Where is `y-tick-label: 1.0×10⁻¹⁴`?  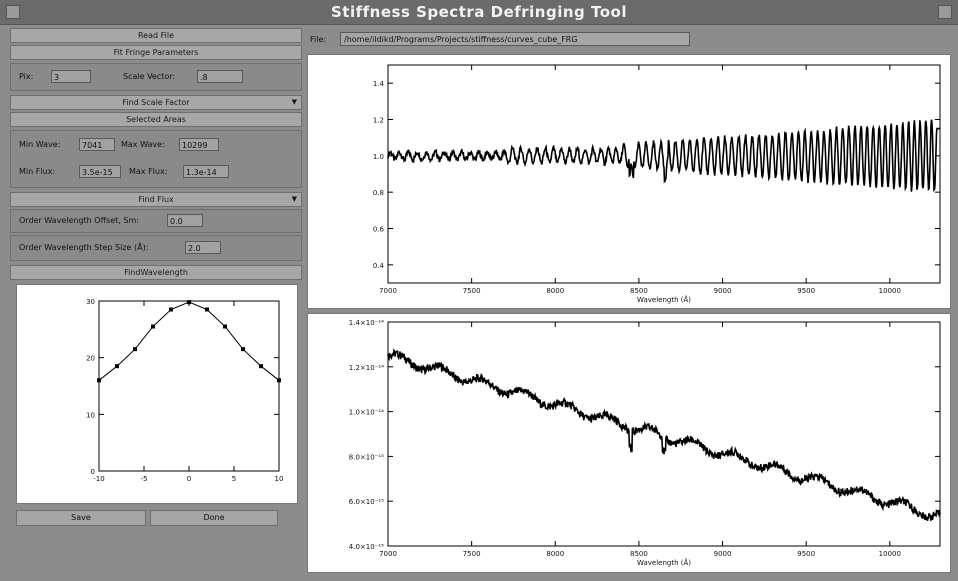
y-tick-label: 1.0×10⁻¹⁴ is located at coordinates (366, 413).